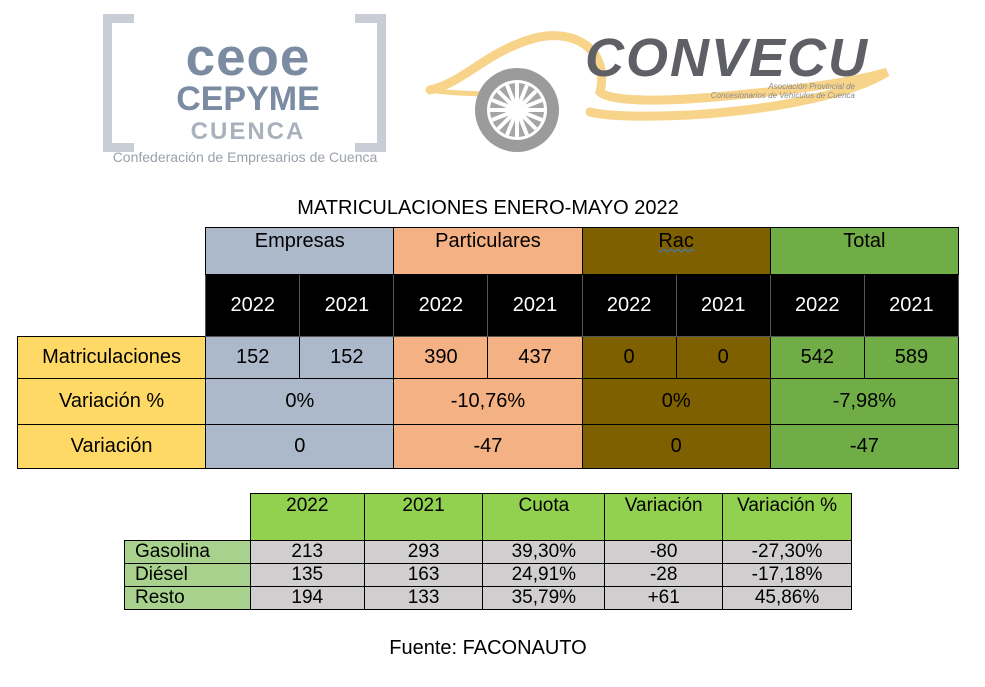 This screenshot has height=687, width=985. I want to click on row-label-variacion: Variación, so click(111, 446).